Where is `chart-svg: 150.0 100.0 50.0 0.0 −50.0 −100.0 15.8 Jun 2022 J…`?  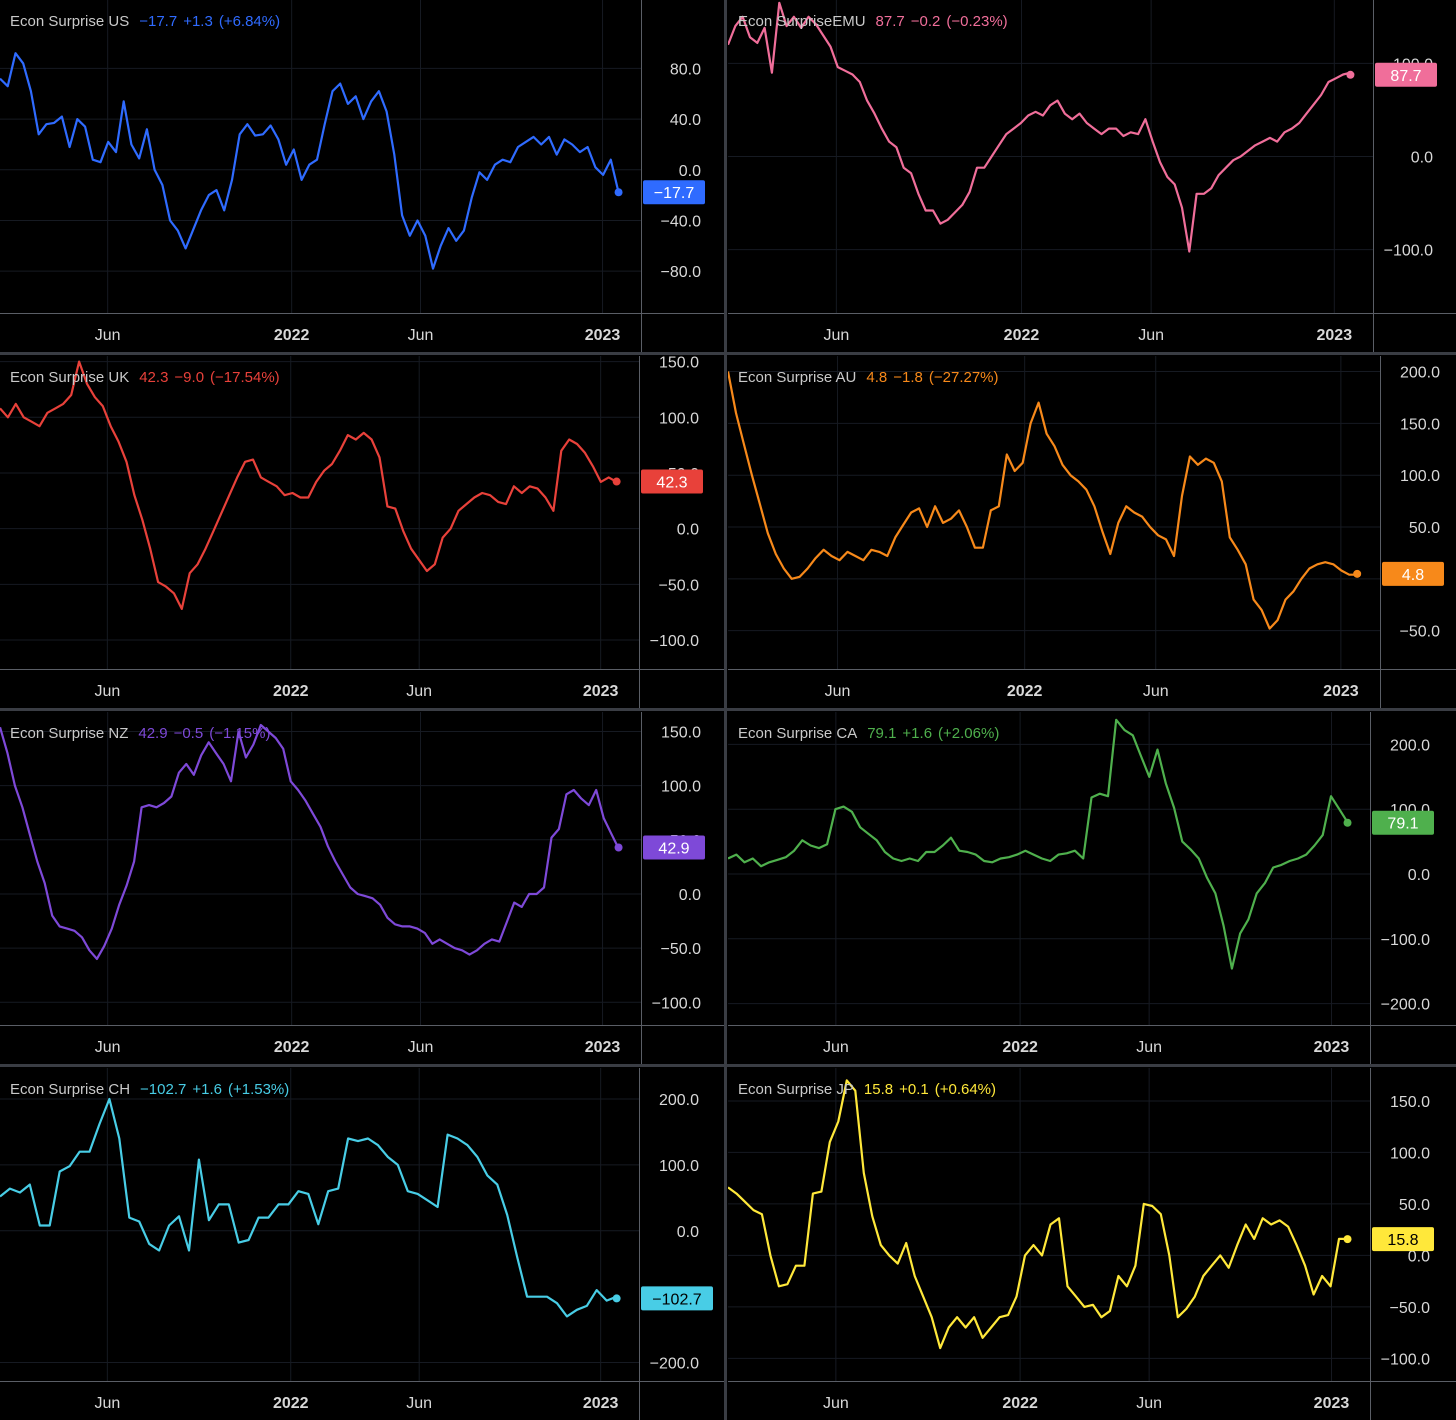
chart-svg: 150.0 100.0 50.0 0.0 −50.0 −100.0 15.8 Jun 2022 J… is located at coordinates (1092, 1244).